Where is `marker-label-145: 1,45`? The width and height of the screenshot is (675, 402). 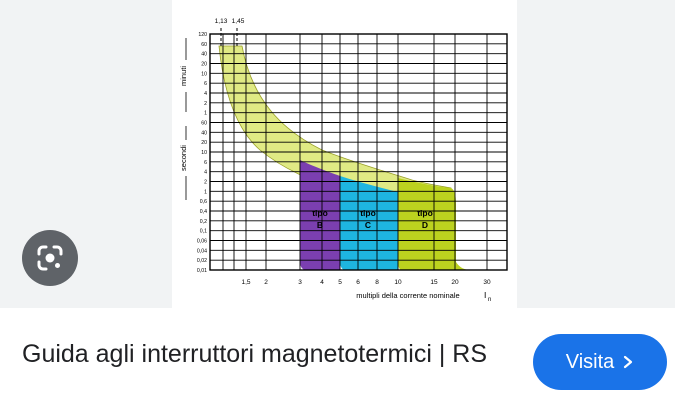 marker-label-145: 1,45 is located at coordinates (238, 21).